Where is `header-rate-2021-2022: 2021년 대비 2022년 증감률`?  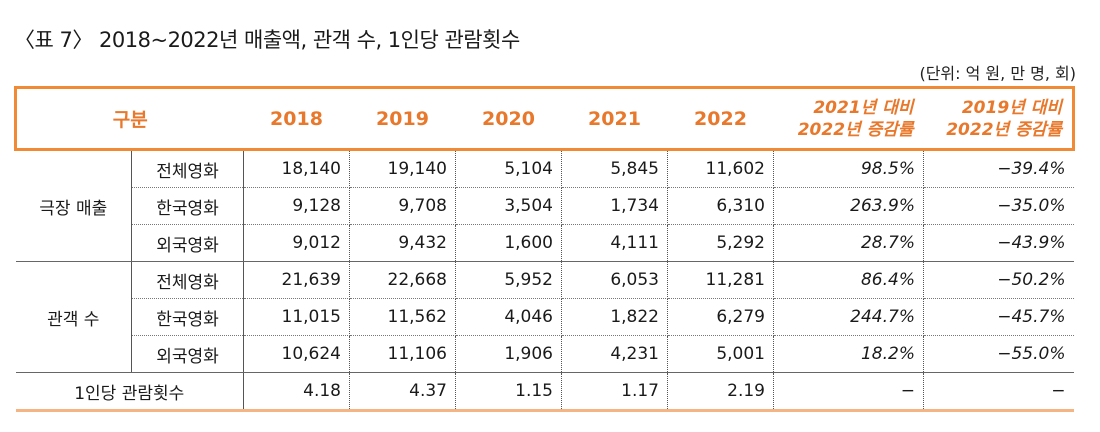 header-rate-2021-2022: 2021년 대비 2022년 증감률 is located at coordinates (848, 118).